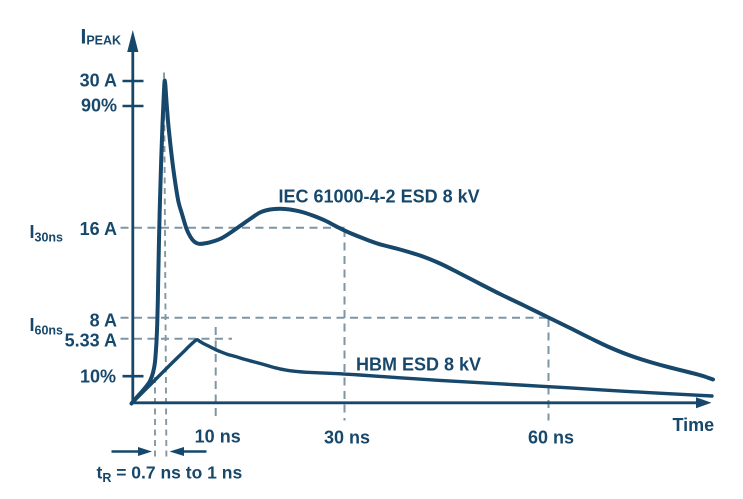 The width and height of the screenshot is (743, 499). What do you see at coordinates (98, 229) in the screenshot?
I see `svg-text: 16 A` at bounding box center [98, 229].